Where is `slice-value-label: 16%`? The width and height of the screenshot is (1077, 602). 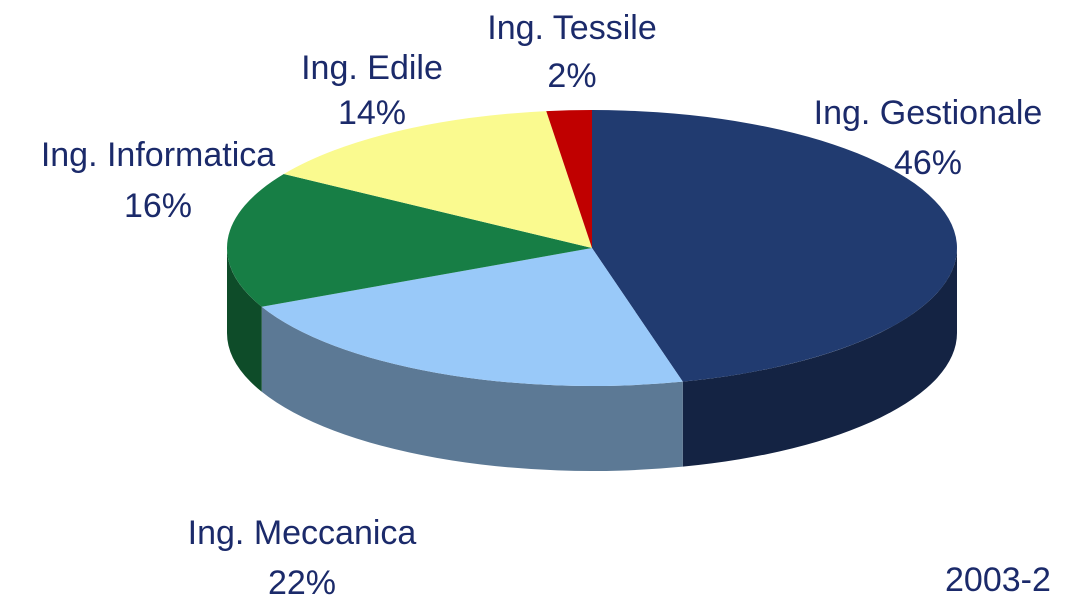
slice-value-label: 16% is located at coordinates (158, 206).